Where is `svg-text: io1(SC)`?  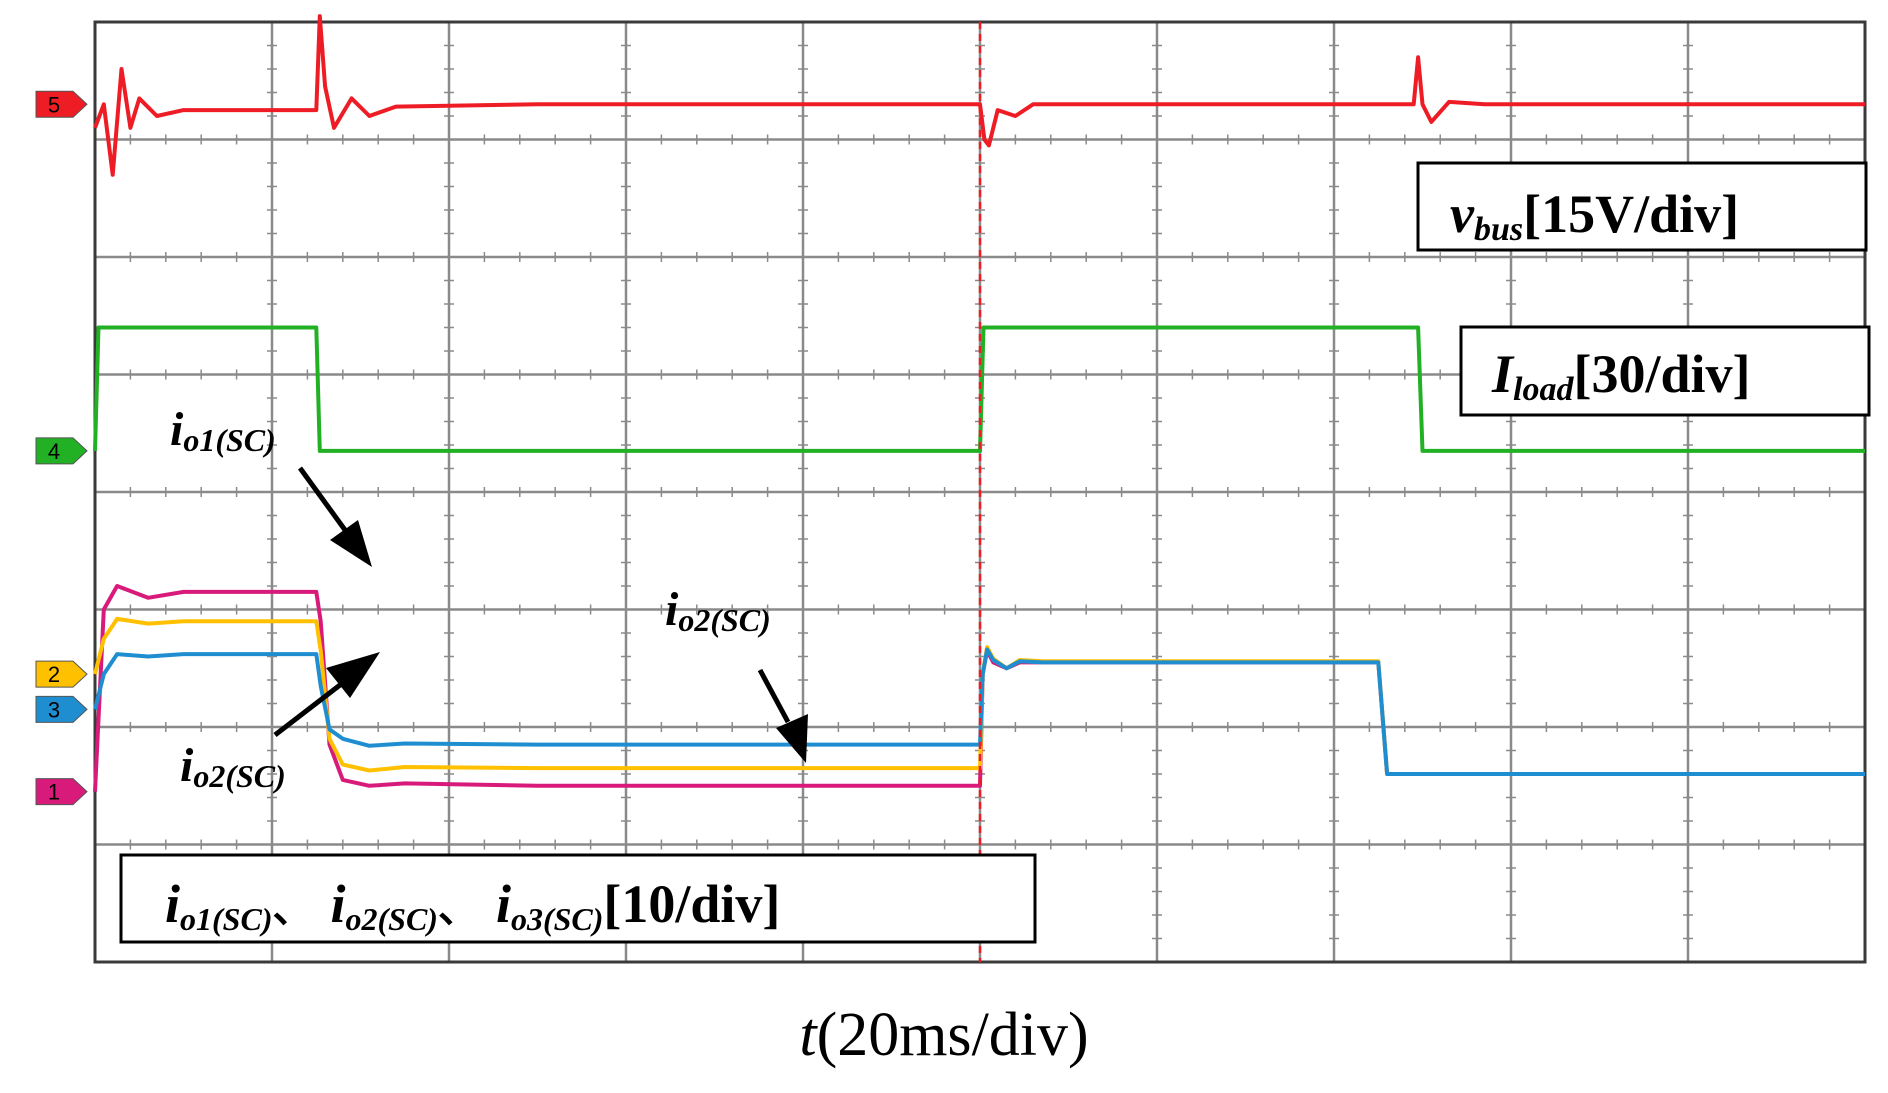 svg-text: io1(SC) is located at coordinates (223, 430).